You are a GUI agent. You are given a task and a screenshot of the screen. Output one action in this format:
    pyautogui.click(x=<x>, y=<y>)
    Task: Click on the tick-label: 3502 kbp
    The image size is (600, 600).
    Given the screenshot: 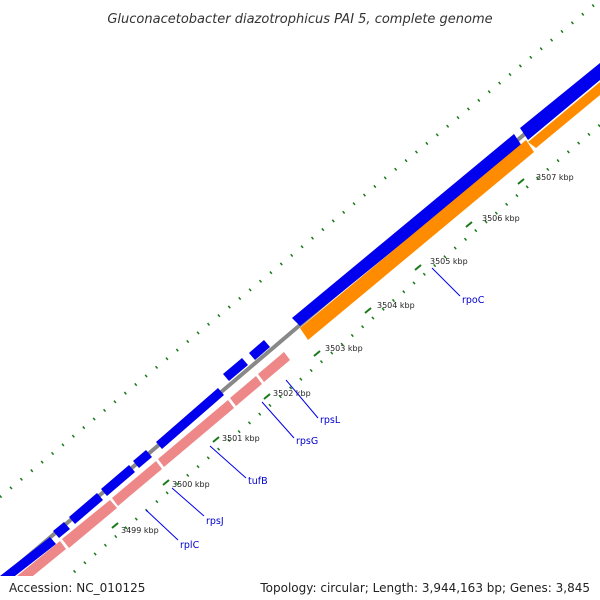 What is the action you would take?
    pyautogui.click(x=292, y=393)
    